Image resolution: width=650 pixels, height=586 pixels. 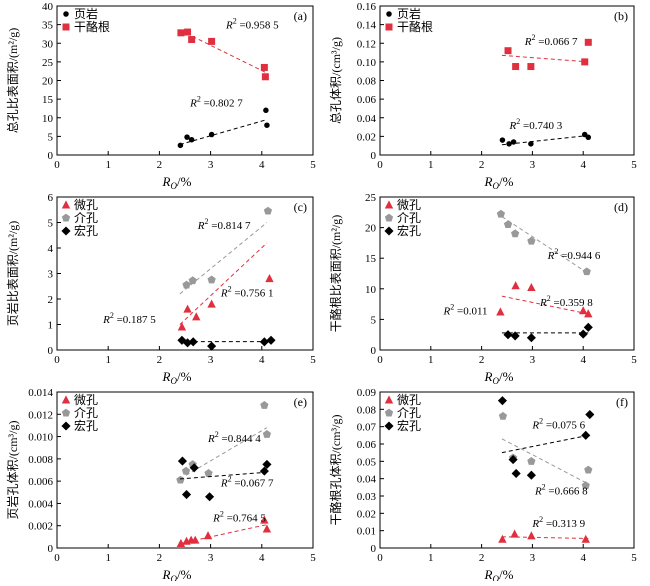 I want to click on plot-frame, so click(x=185, y=470).